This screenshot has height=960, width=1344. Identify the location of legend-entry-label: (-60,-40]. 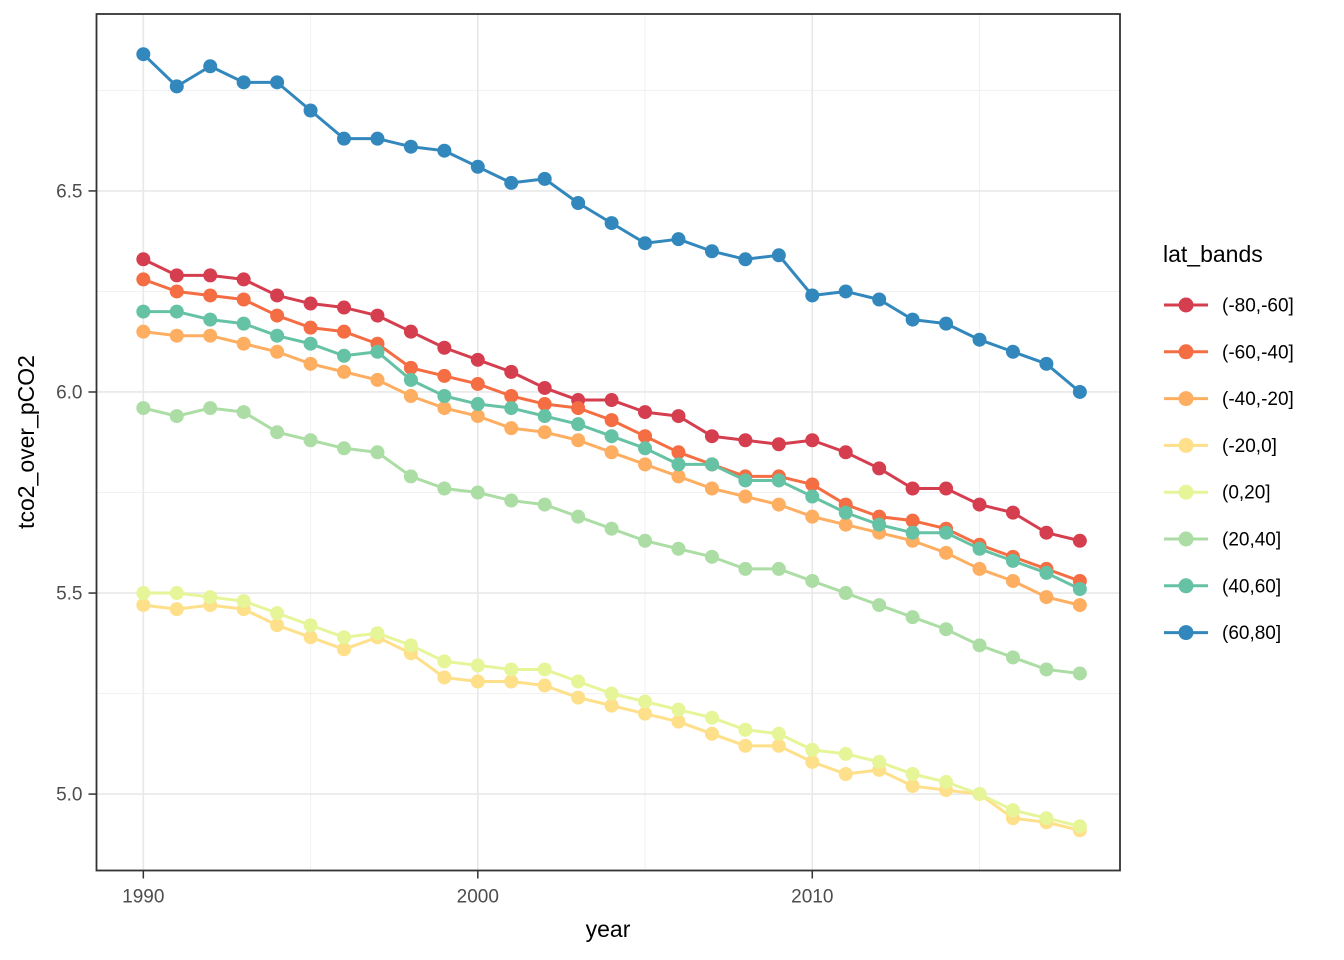
(1258, 352).